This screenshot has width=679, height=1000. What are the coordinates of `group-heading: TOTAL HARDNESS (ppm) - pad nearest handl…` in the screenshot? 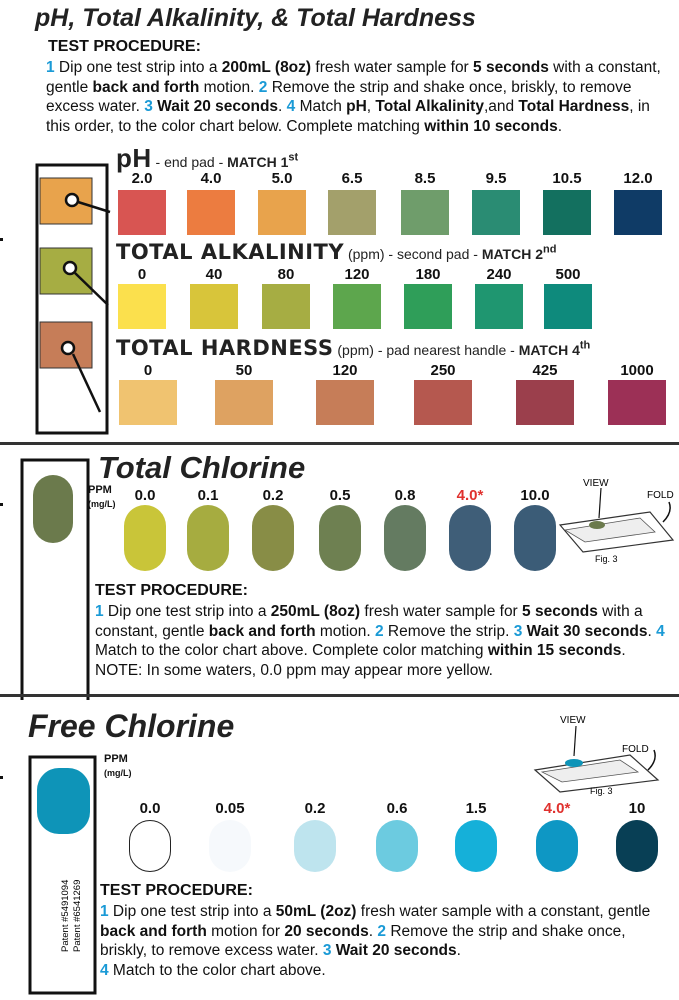 It's located at (353, 348).